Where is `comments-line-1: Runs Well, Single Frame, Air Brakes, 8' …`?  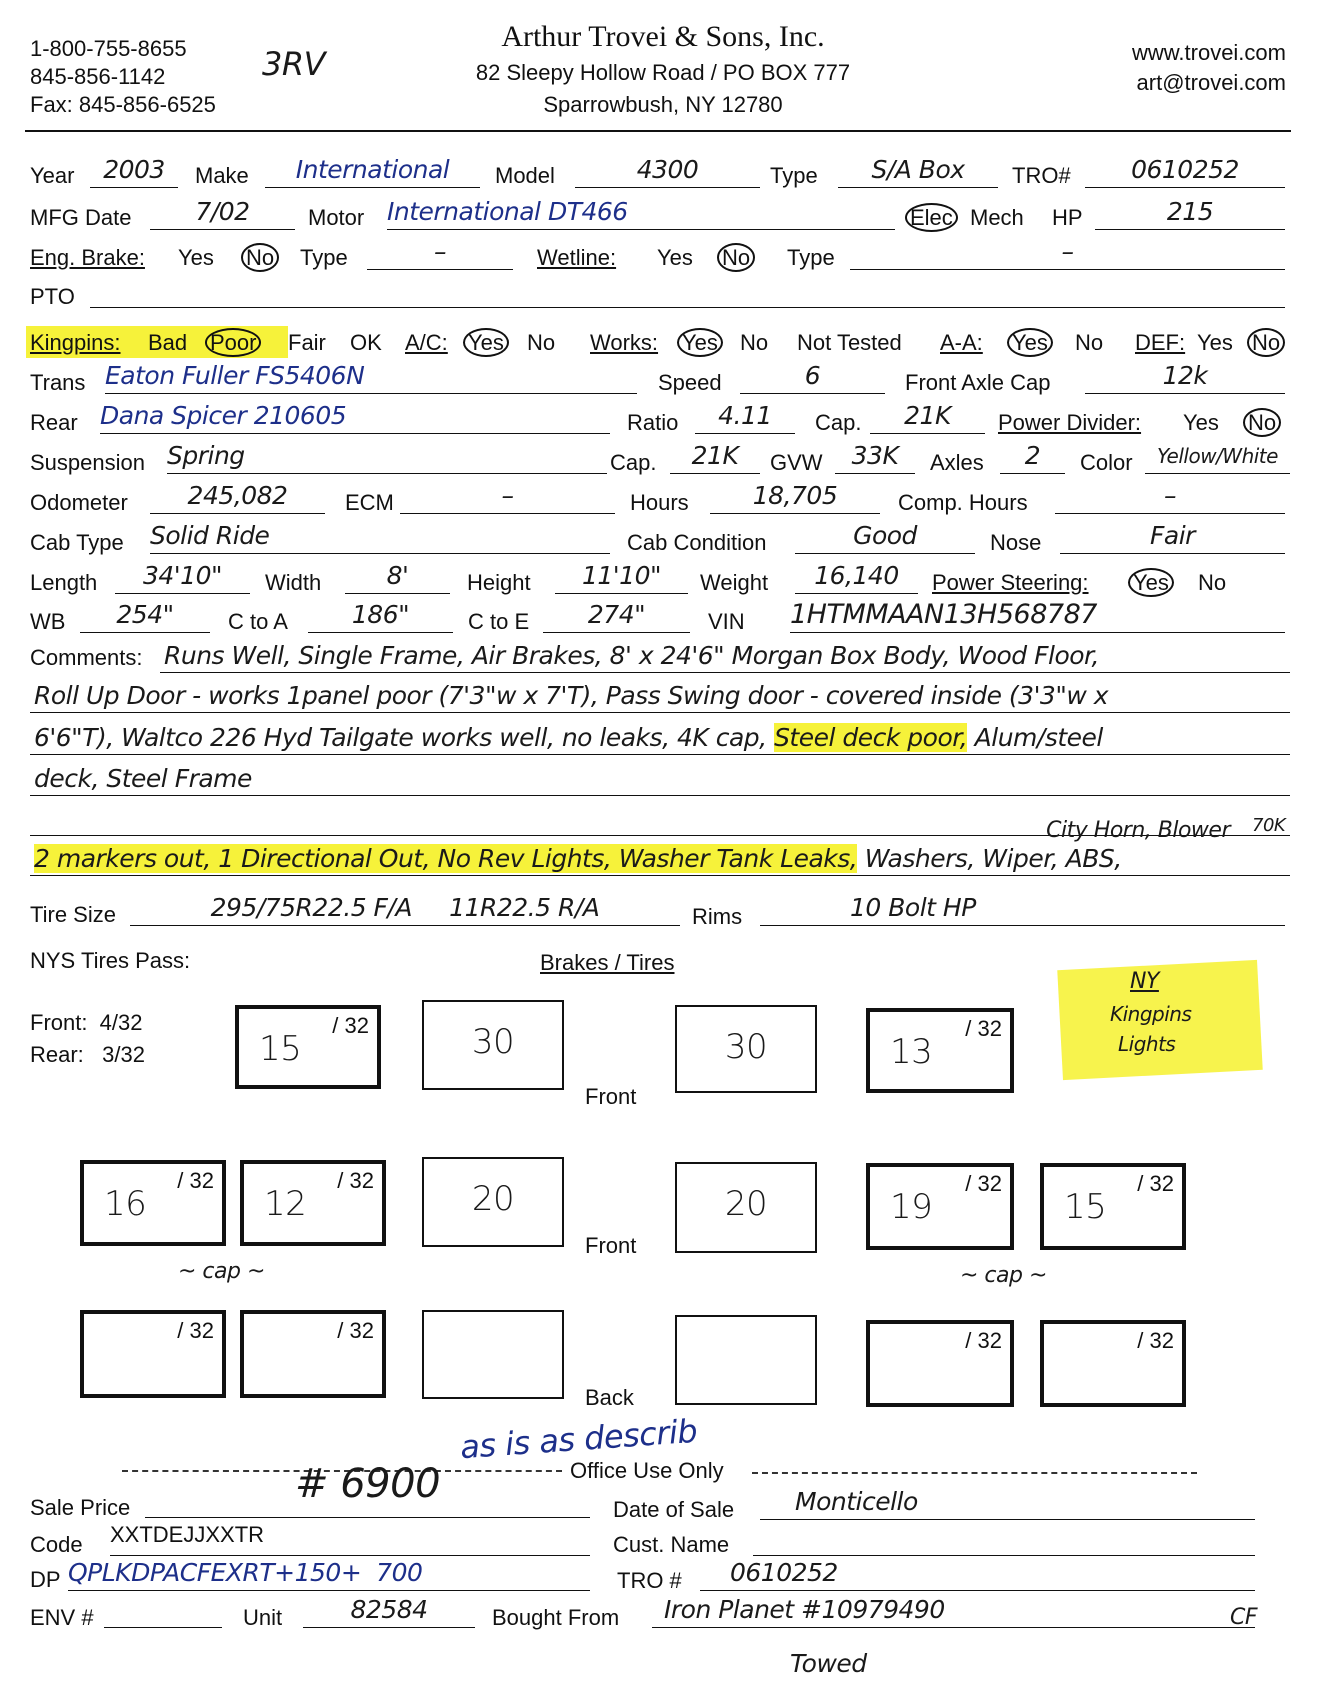
comments-line-1: Runs Well, Single Frame, Air Brakes, 8' … is located at coordinates (725, 653).